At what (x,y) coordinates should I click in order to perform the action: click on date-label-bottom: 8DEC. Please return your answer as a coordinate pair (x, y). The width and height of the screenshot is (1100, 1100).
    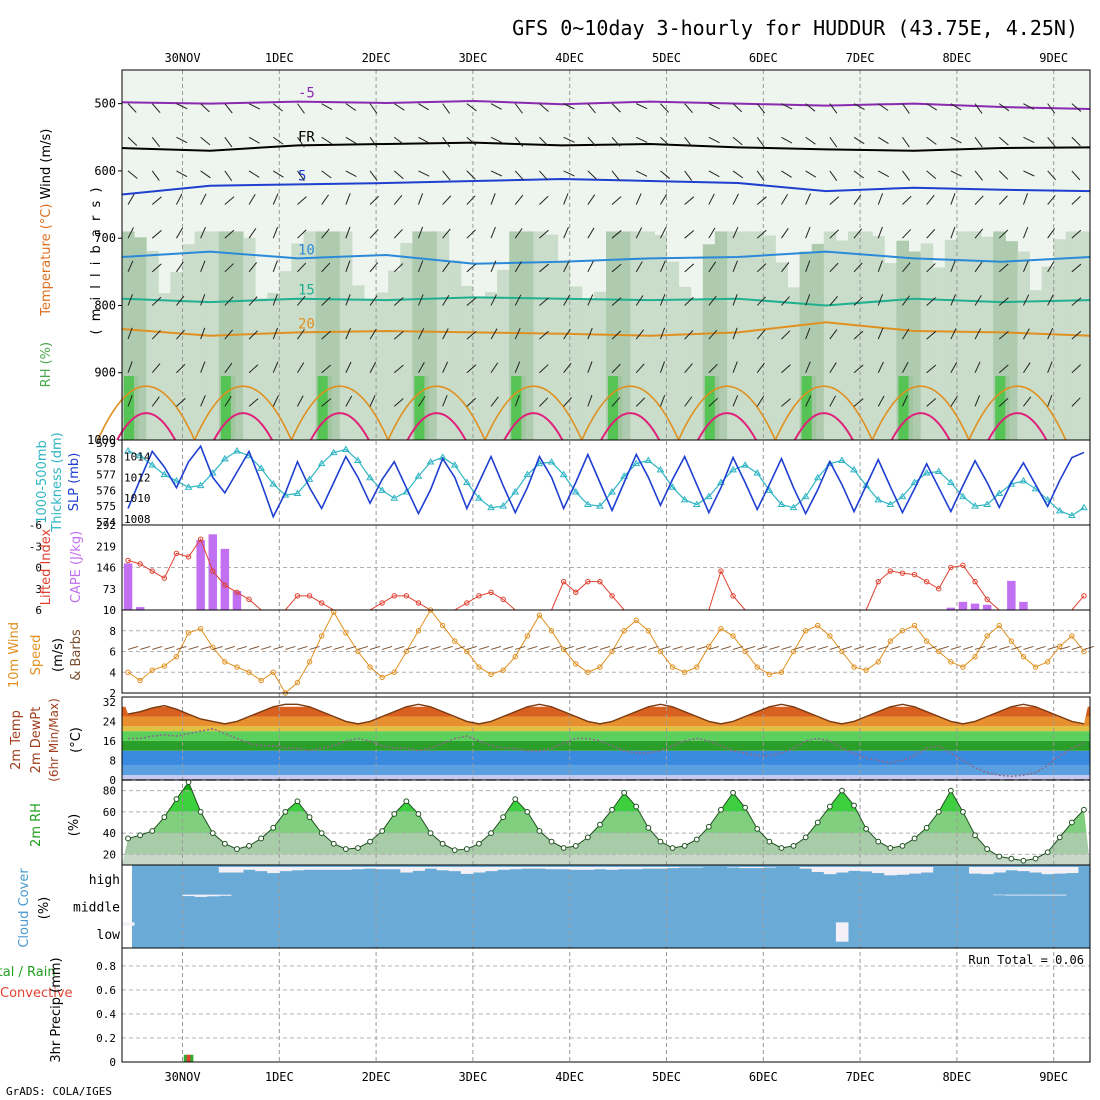
    Looking at the image, I should click on (956, 1077).